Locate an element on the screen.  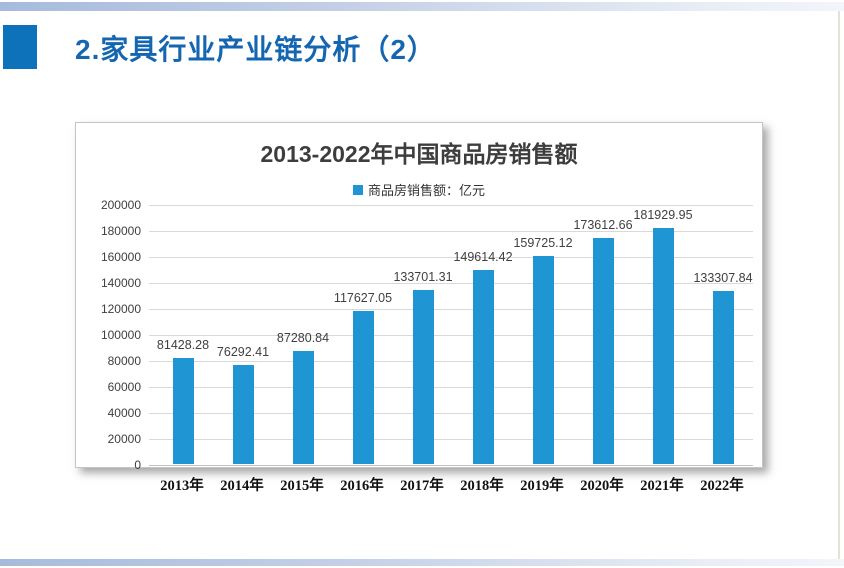
bar-2016年 is located at coordinates (363, 387).